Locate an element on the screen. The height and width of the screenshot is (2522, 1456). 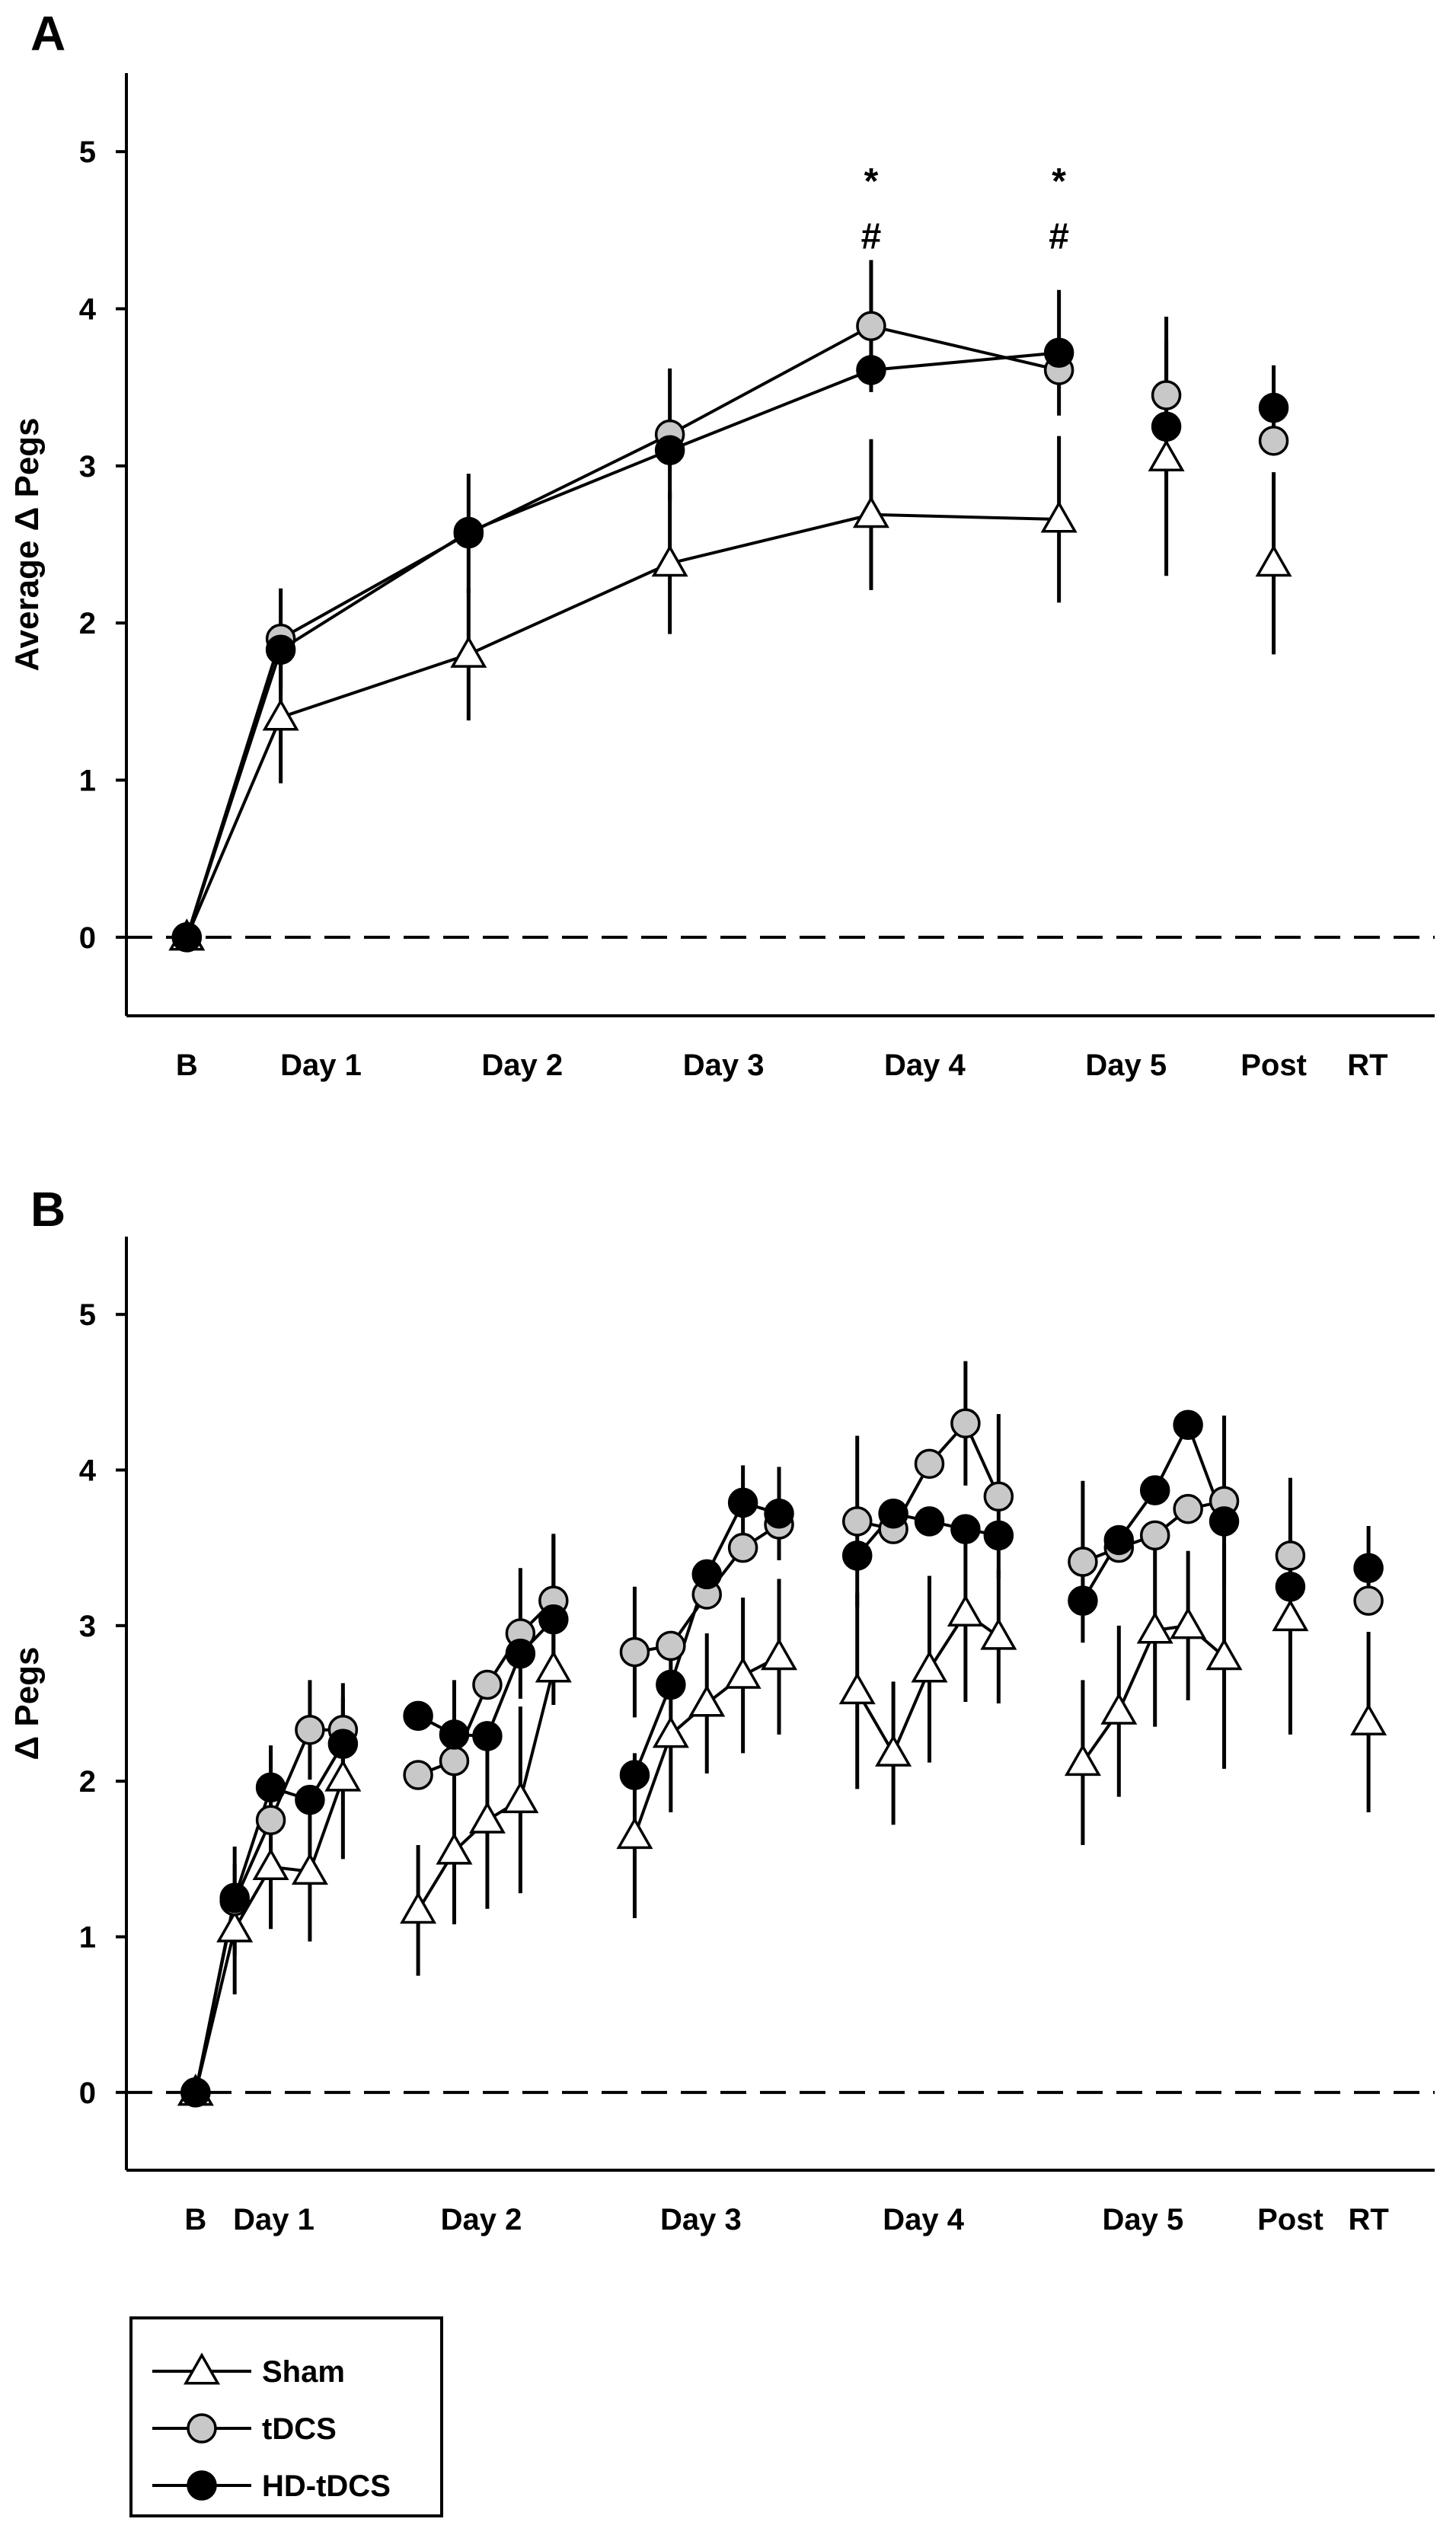
legend-marker-tdcs is located at coordinates (202, 2428).